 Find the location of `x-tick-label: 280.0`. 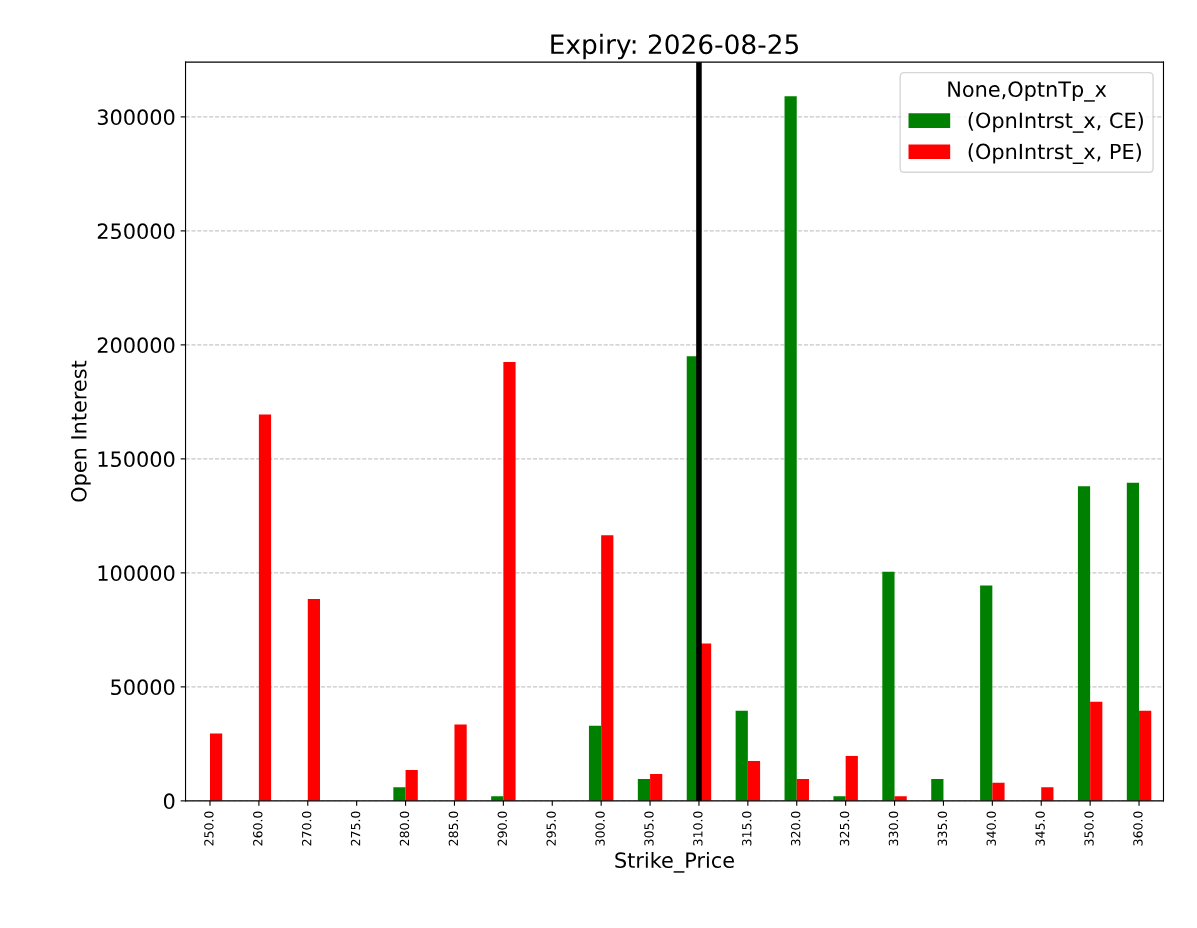

x-tick-label: 280.0 is located at coordinates (404, 828).